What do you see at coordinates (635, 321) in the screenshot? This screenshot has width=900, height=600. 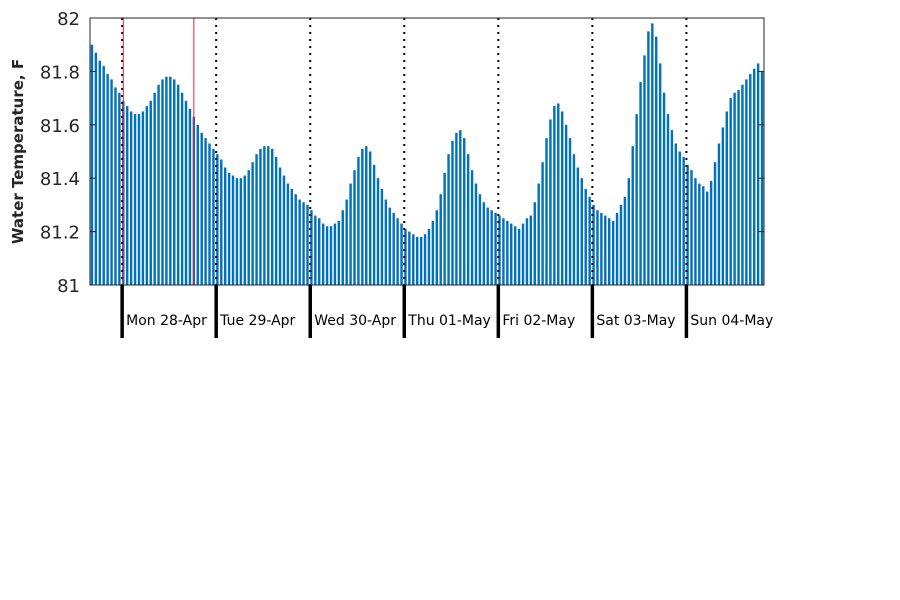 I see `day-label: Sat 03-May` at bounding box center [635, 321].